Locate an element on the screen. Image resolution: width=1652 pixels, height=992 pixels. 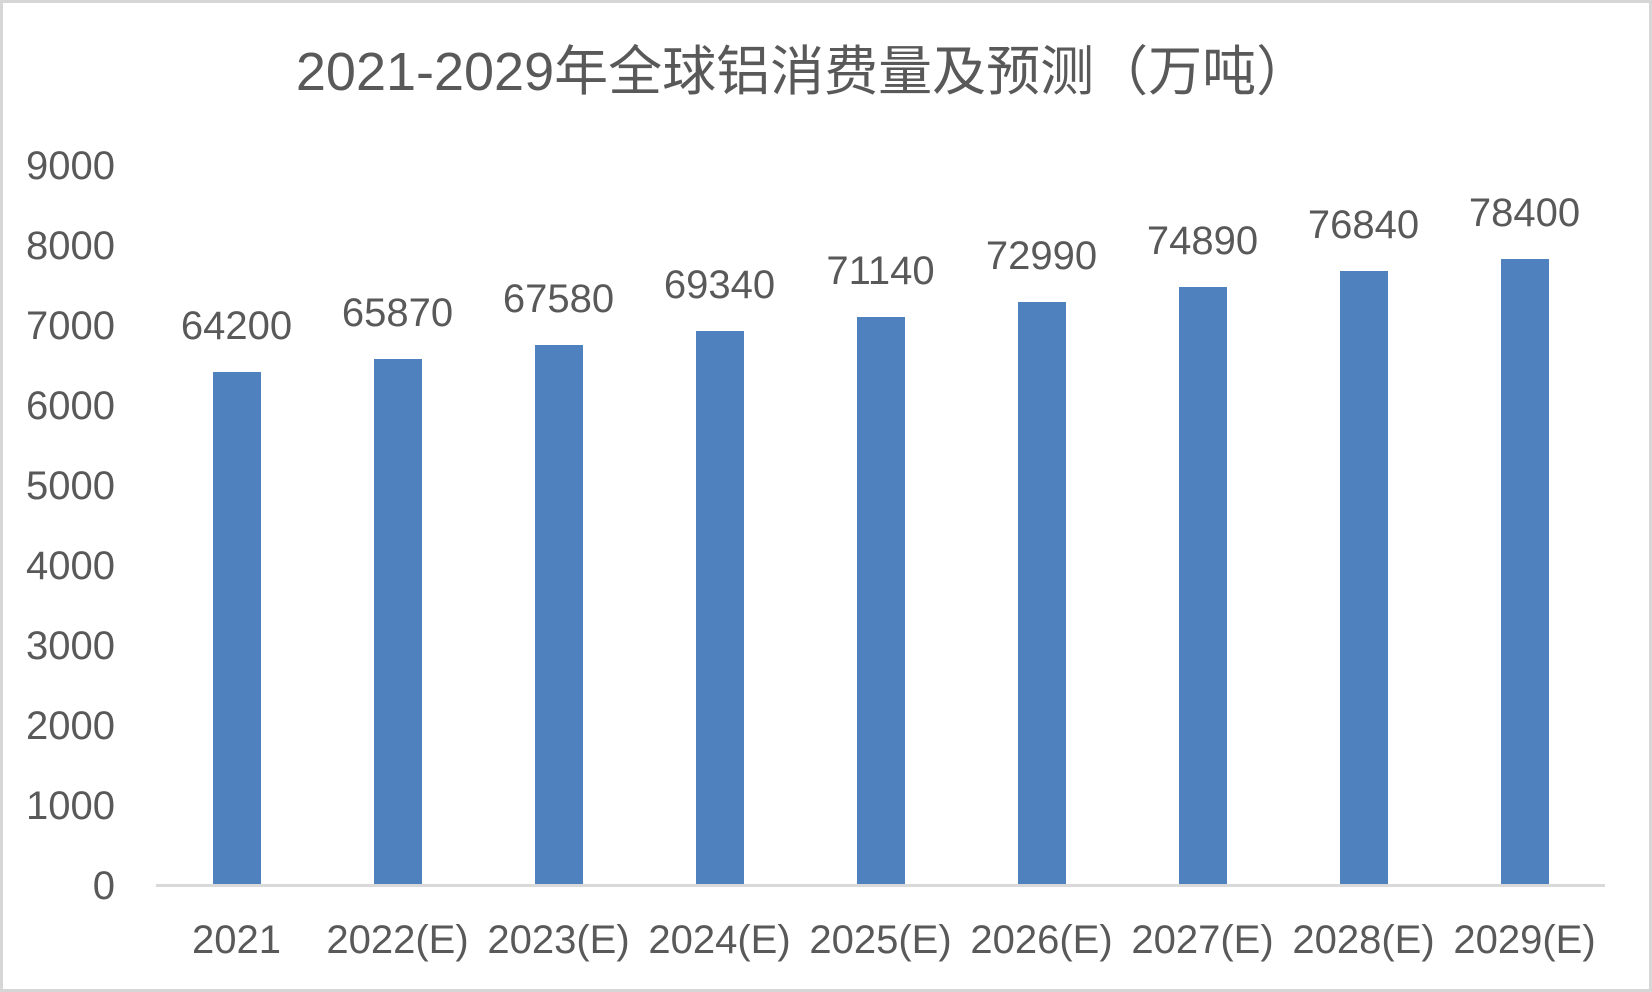
x-axis-category-label: 2026(E) is located at coordinates (1041, 940).